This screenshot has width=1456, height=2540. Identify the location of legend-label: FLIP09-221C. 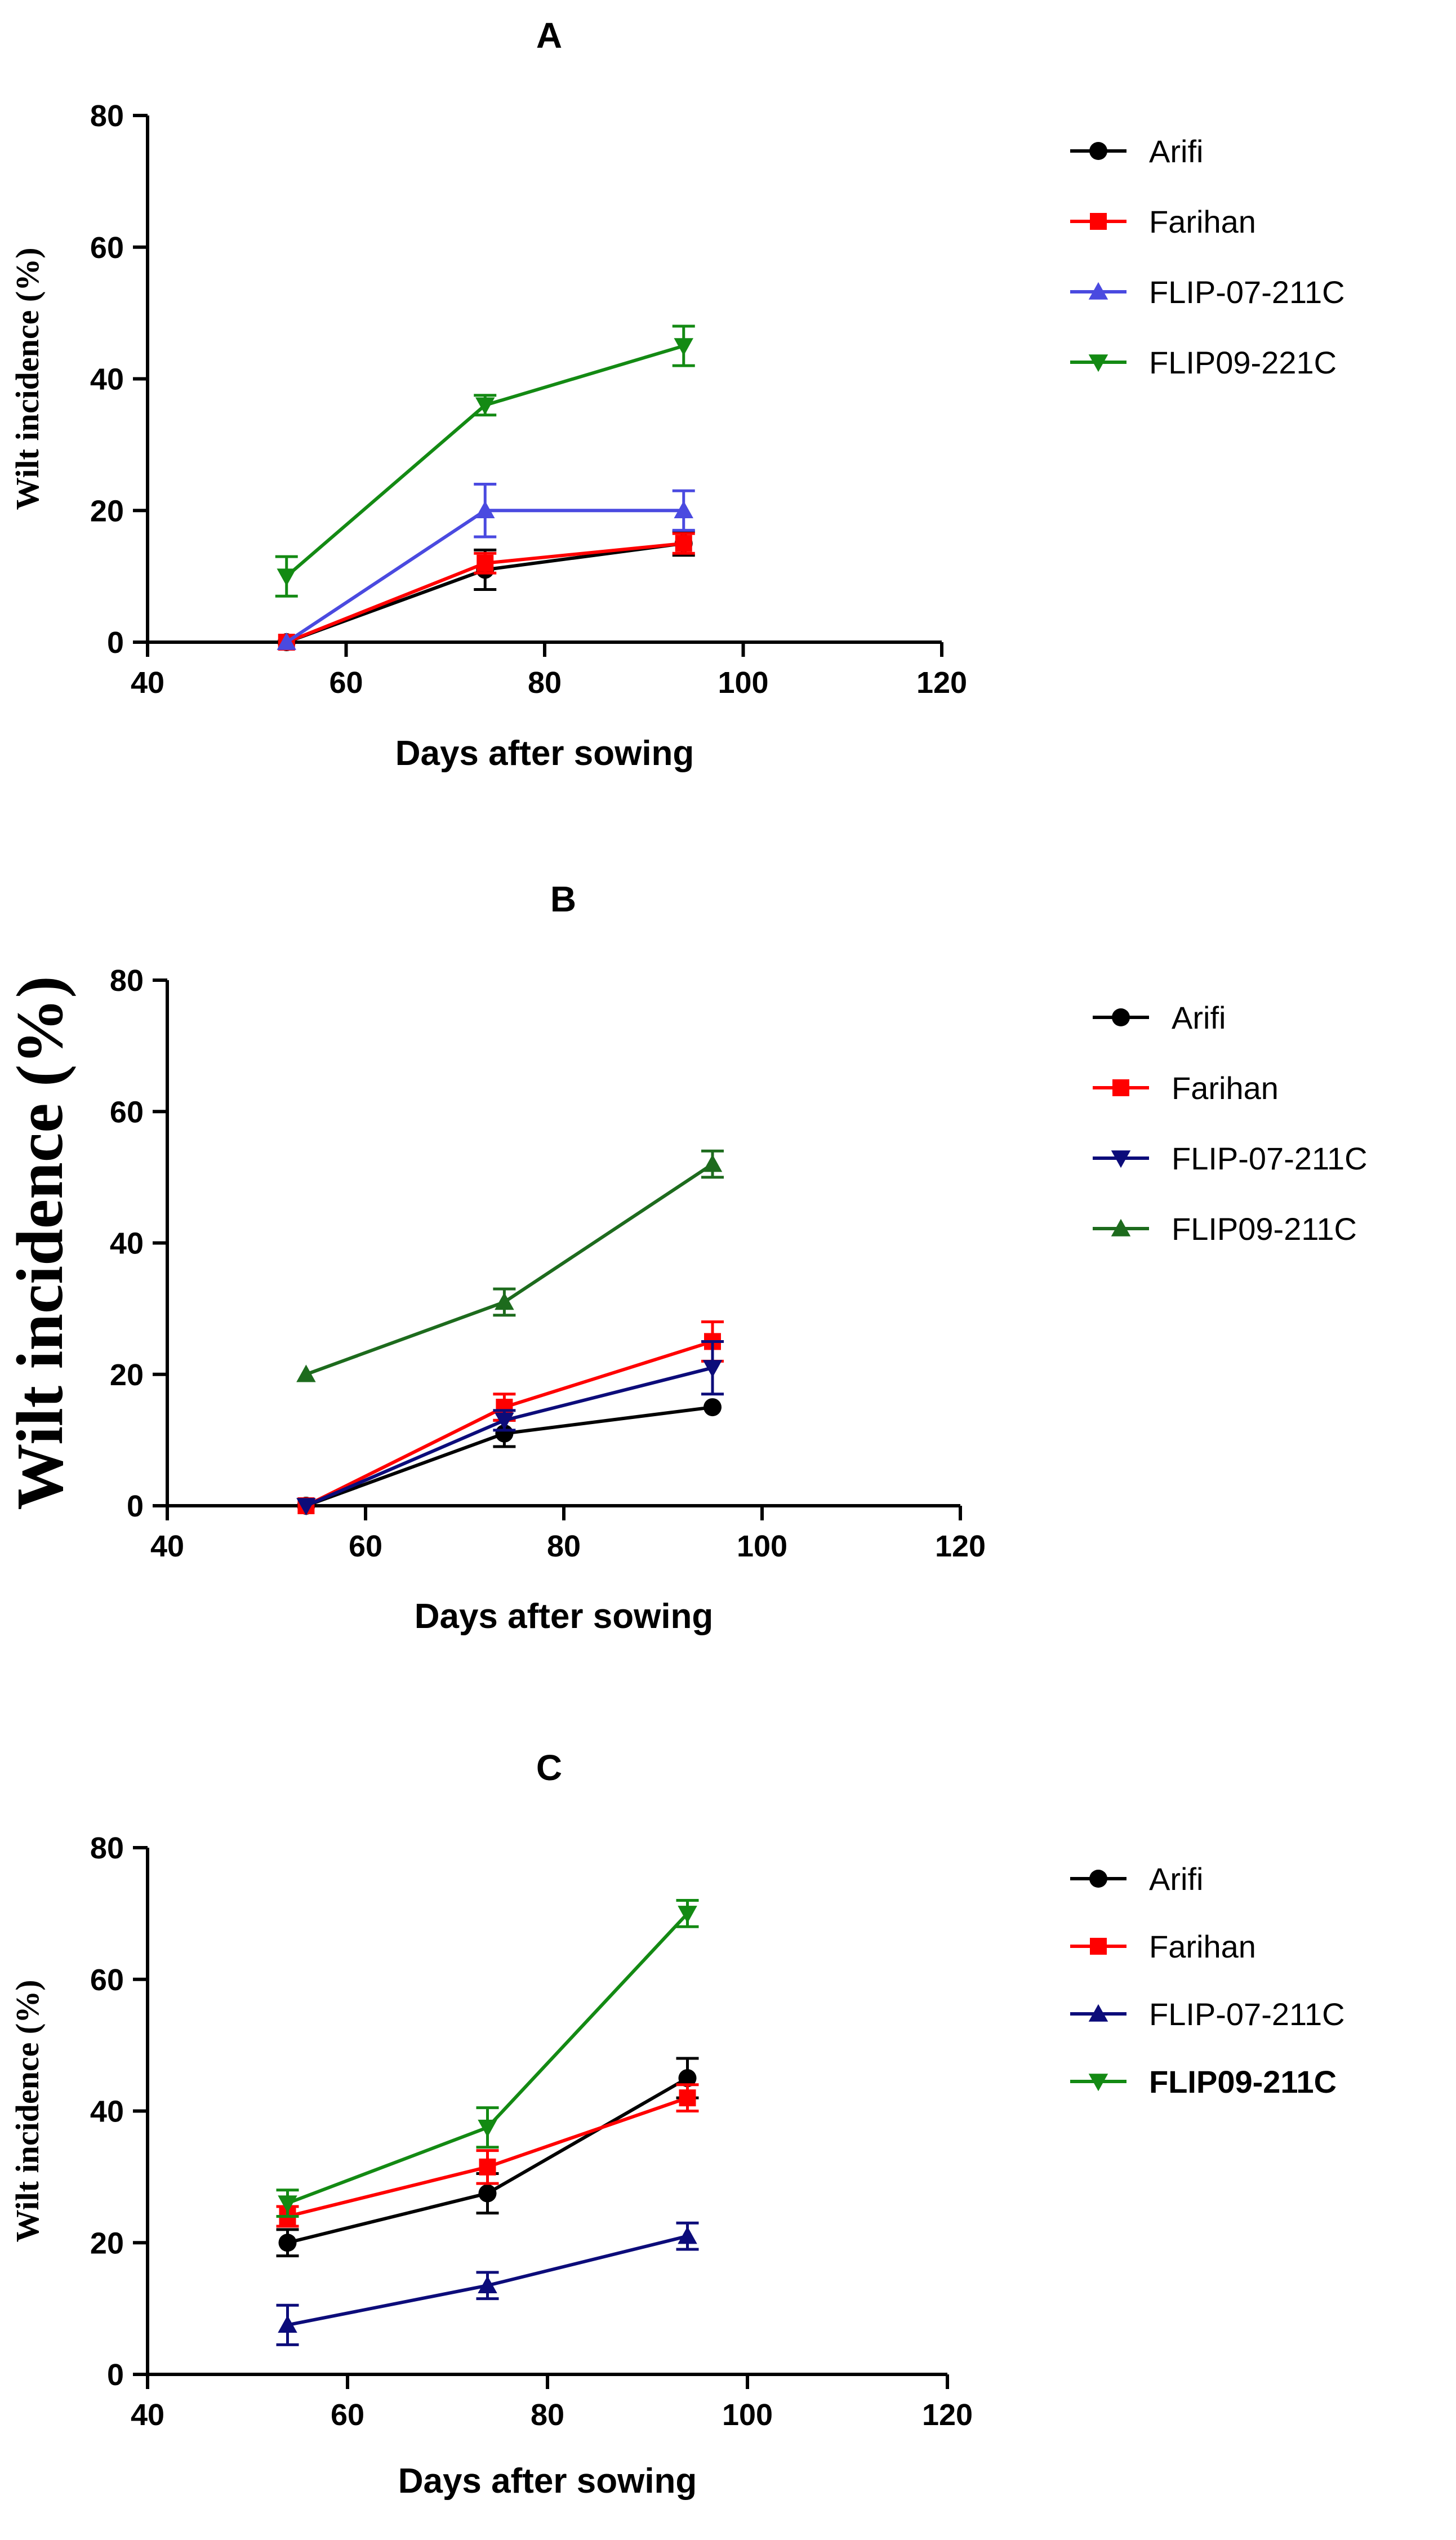
(1243, 362).